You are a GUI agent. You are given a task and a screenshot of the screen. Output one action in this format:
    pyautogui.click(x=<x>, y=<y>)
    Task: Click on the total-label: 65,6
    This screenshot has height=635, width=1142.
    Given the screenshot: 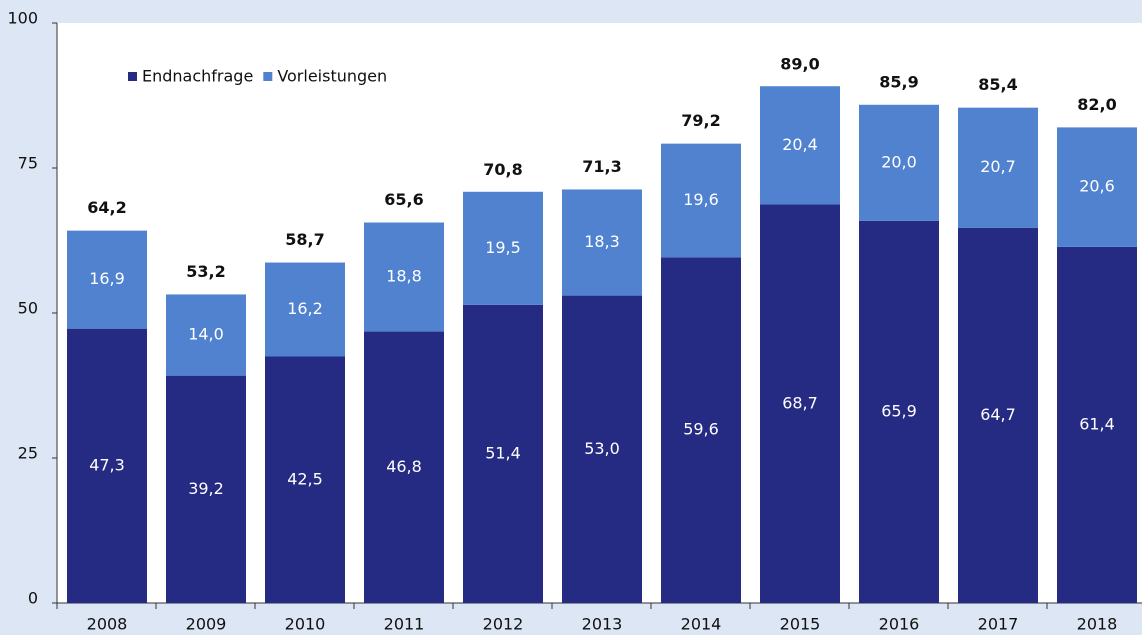 What is the action you would take?
    pyautogui.click(x=403, y=199)
    